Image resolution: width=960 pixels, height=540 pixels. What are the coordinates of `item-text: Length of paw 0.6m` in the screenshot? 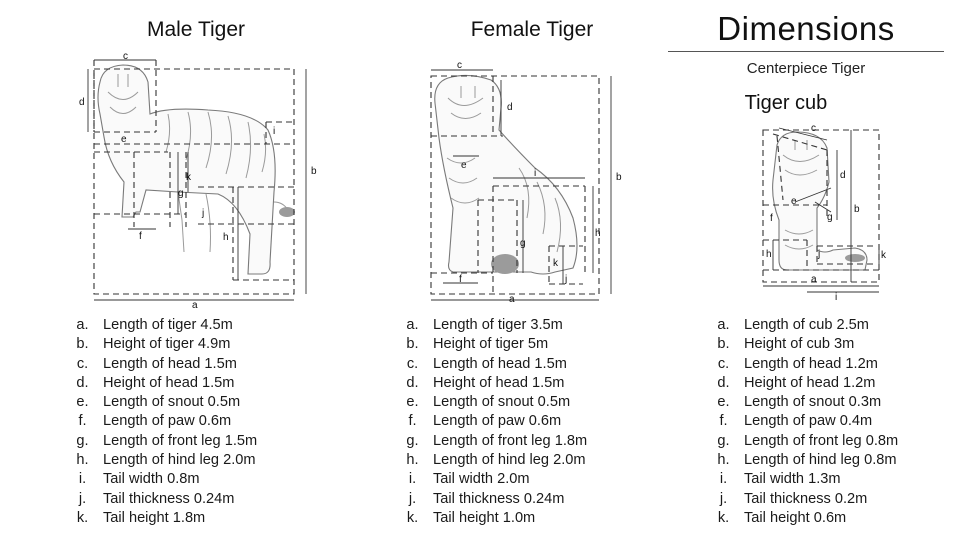 It's located at (497, 421).